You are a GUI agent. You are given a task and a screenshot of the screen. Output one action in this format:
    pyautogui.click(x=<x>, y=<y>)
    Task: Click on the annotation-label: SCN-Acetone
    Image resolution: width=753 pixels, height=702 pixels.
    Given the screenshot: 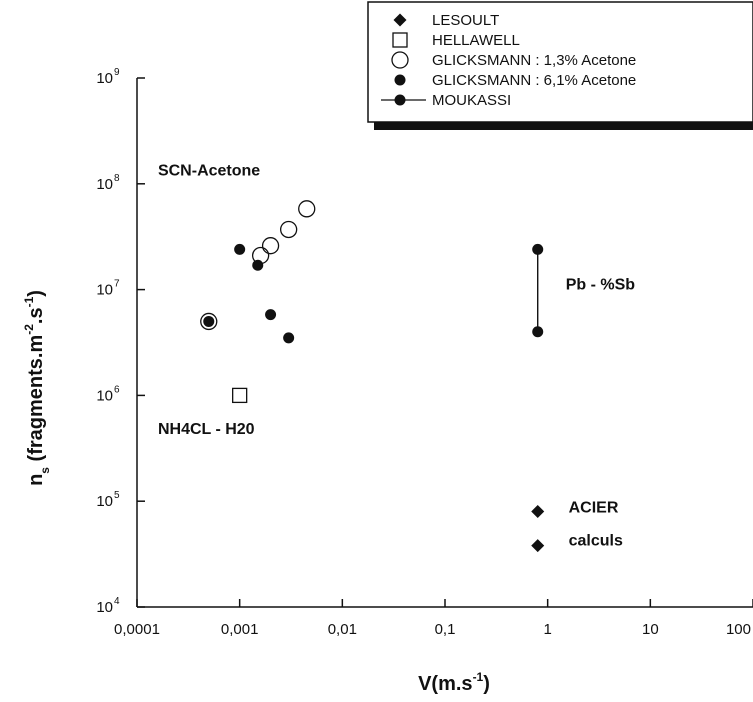 What is the action you would take?
    pyautogui.click(x=209, y=170)
    